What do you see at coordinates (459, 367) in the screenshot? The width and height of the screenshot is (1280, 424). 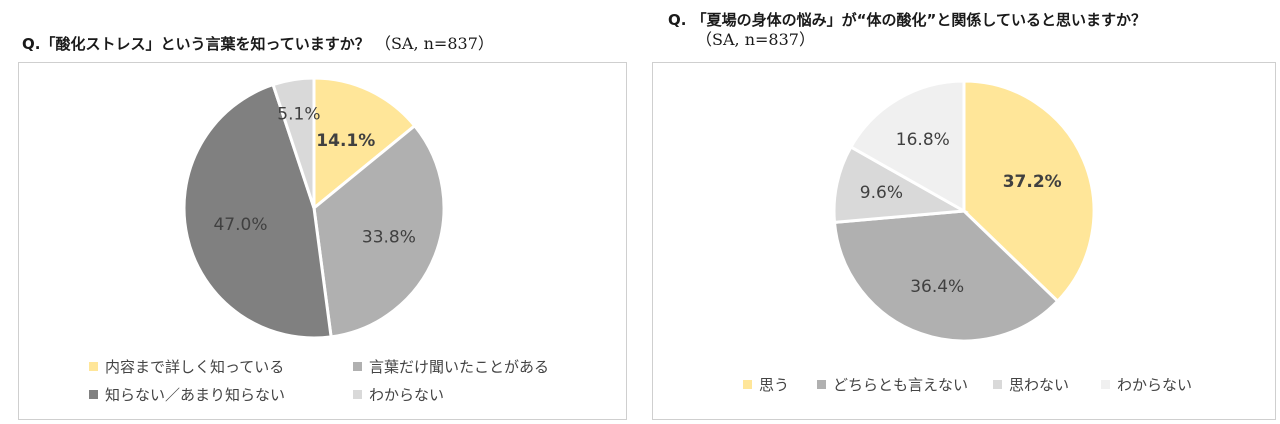 I see `chart1-legend-label-1: 言葉だけ聞いたことがある` at bounding box center [459, 367].